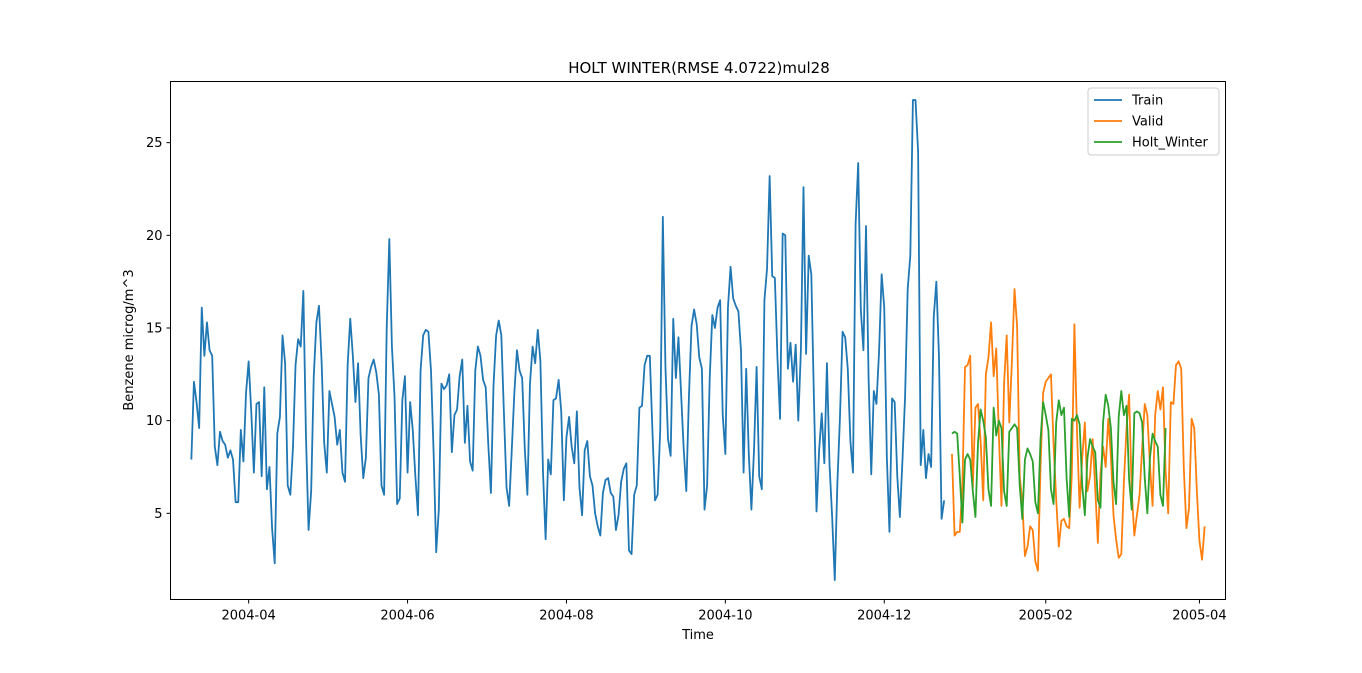 The width and height of the screenshot is (1362, 673). I want to click on legend: Train Valid Holt_Winter, so click(1153, 121).